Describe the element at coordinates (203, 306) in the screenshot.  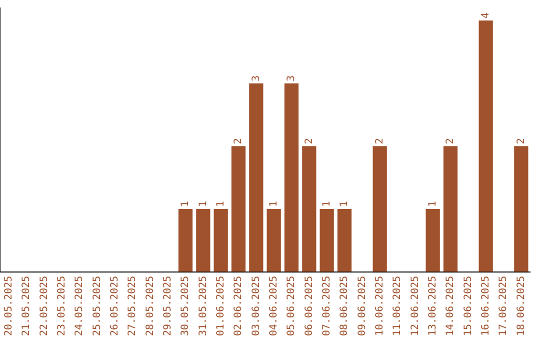
I see `x-tick-label: 31.05.2025` at that location.